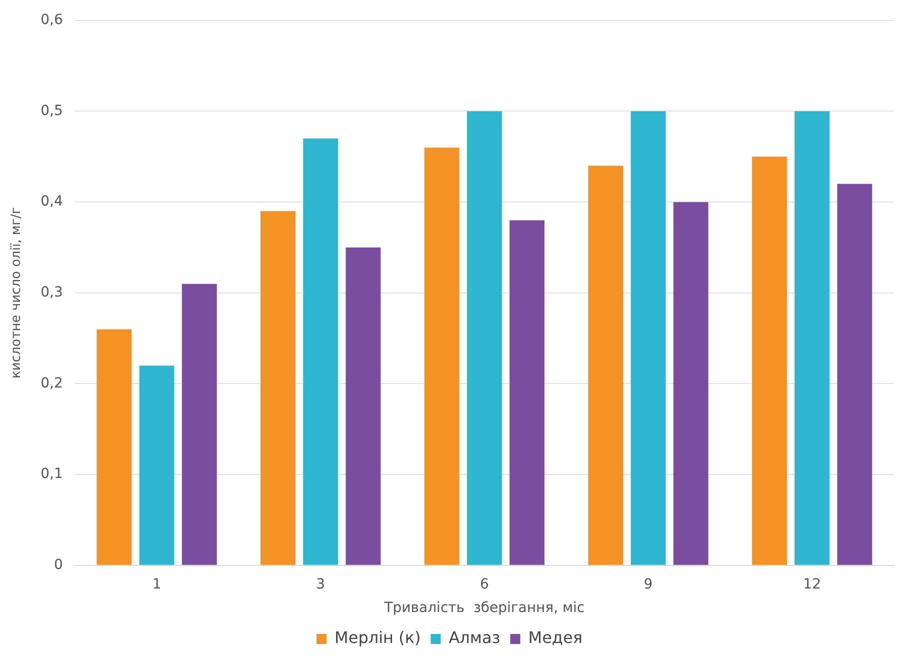 The image size is (904, 657). Describe the element at coordinates (474, 638) in the screenshot. I see `legend-label: Алмаз` at that location.